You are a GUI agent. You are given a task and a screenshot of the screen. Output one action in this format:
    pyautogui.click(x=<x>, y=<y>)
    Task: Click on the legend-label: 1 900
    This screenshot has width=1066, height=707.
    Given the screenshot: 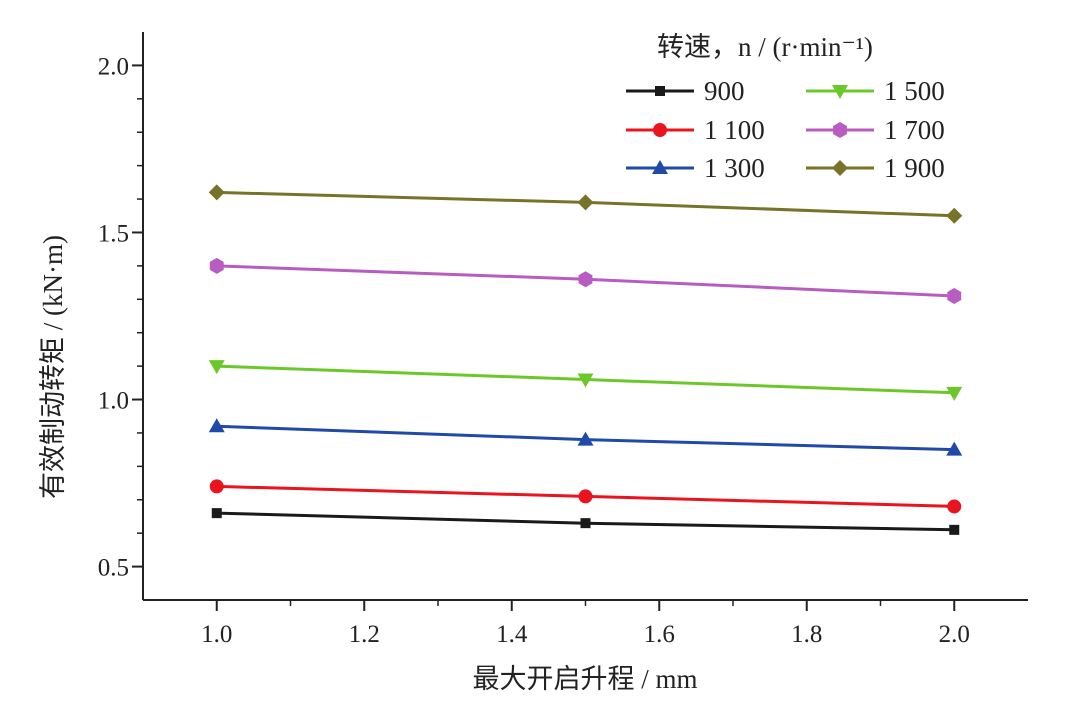 What is the action you would take?
    pyautogui.click(x=914, y=168)
    